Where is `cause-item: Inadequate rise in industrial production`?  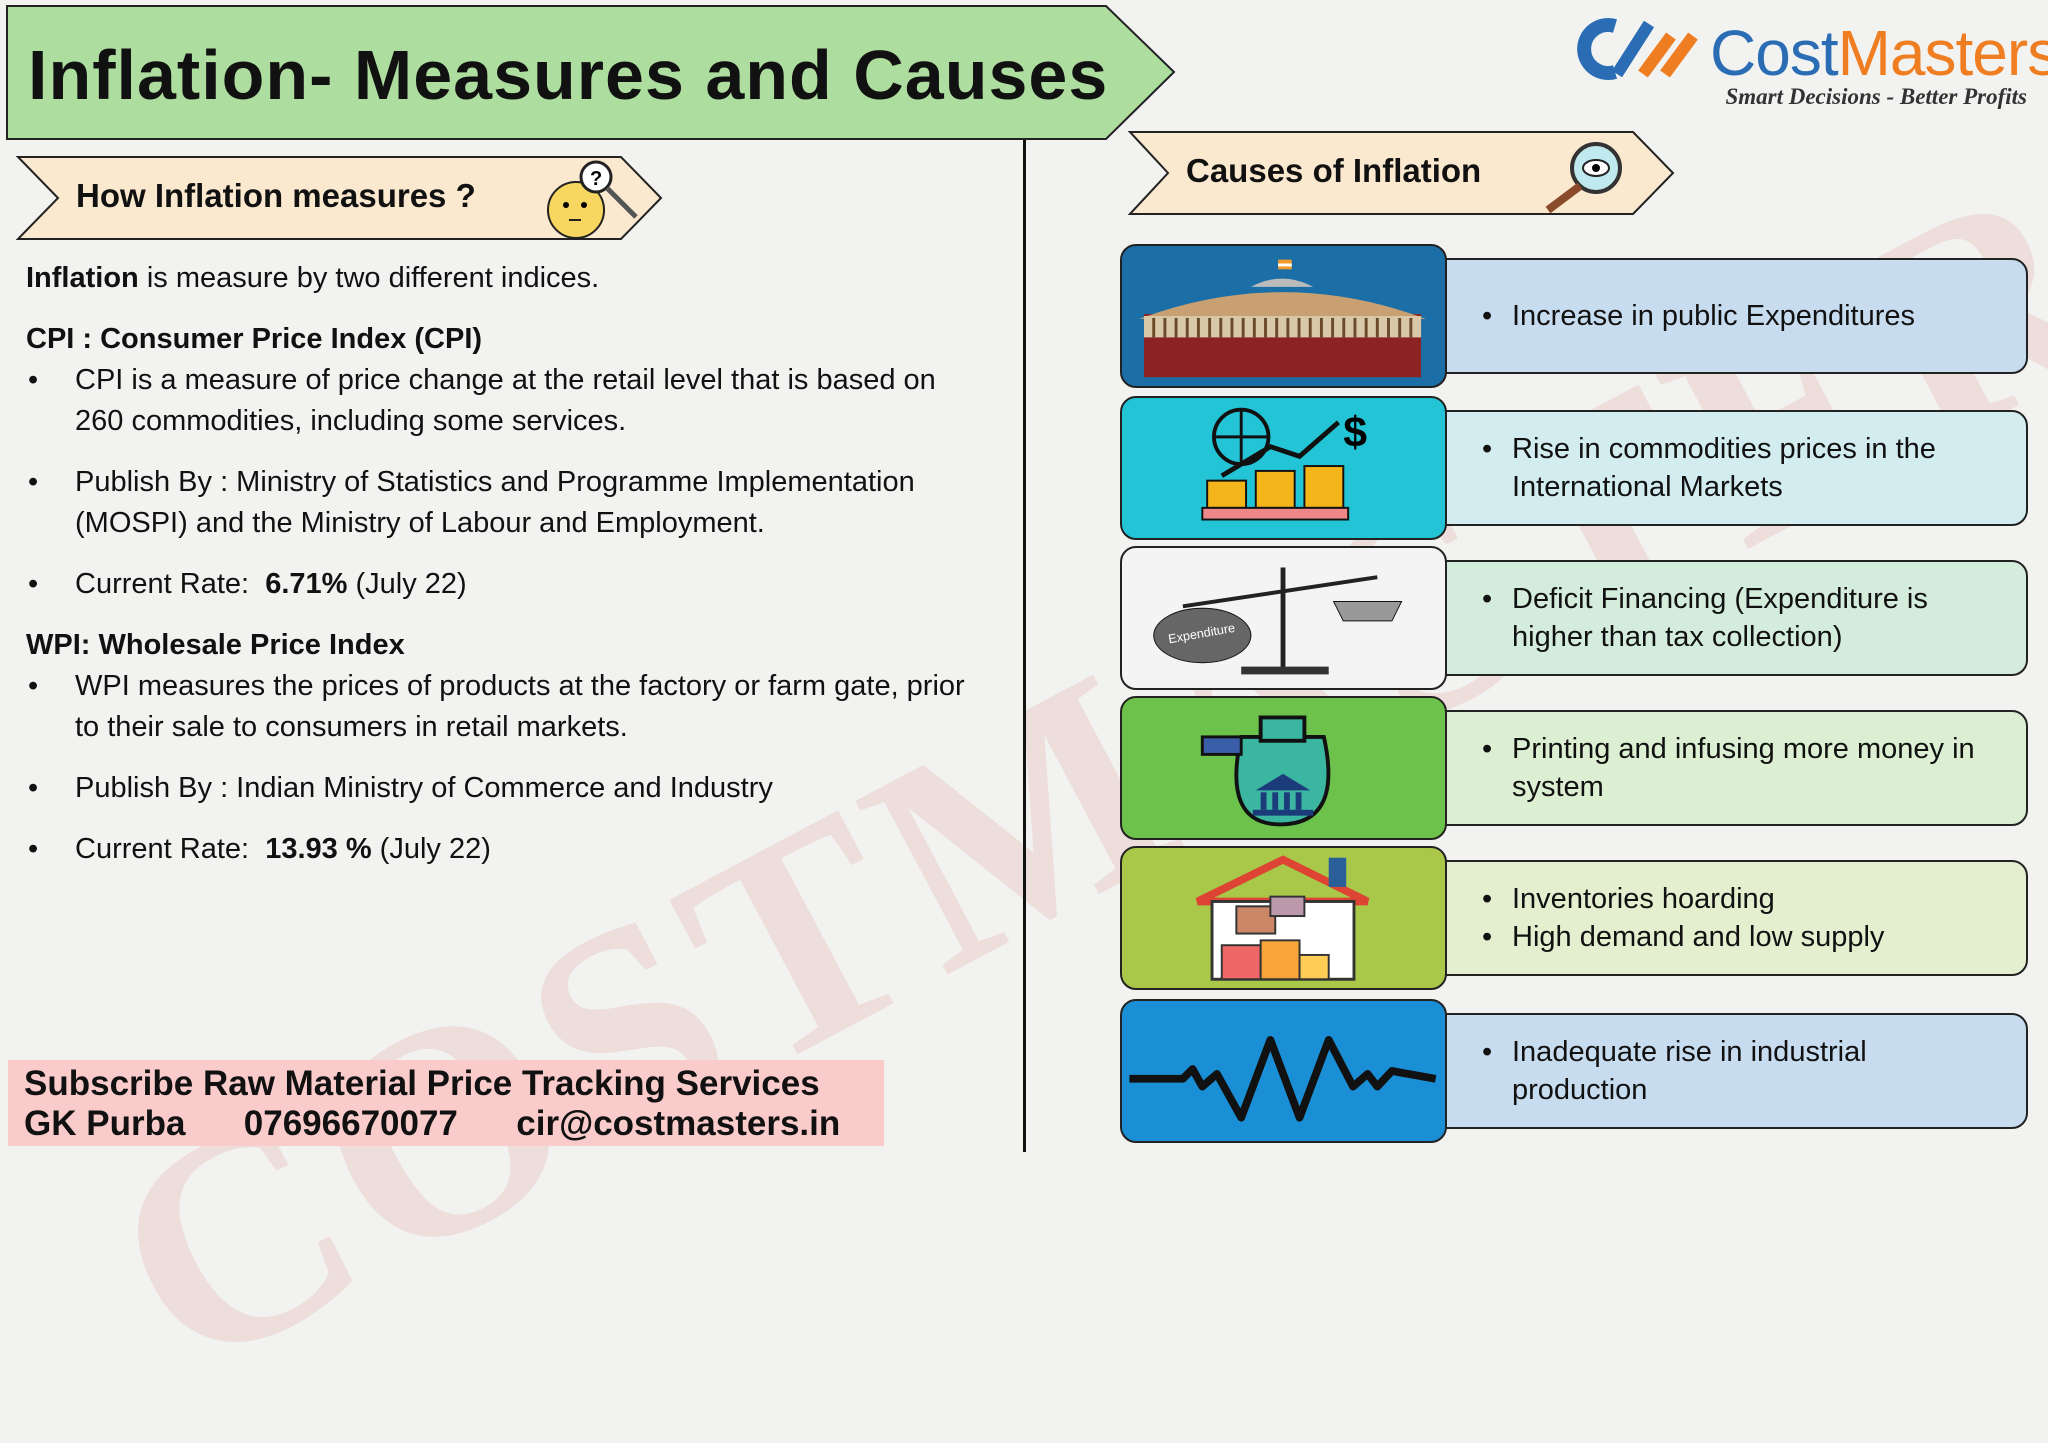
cause-item: Inadequate rise in industrial production is located at coordinates (1575, 1071).